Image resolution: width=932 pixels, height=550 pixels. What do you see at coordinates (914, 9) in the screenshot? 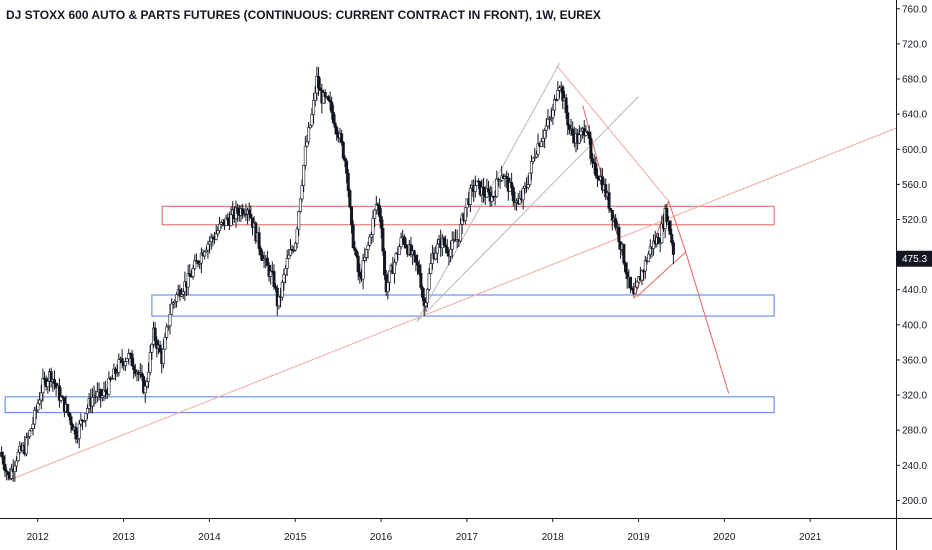
I see `y-tick-label: 760.0` at bounding box center [914, 9].